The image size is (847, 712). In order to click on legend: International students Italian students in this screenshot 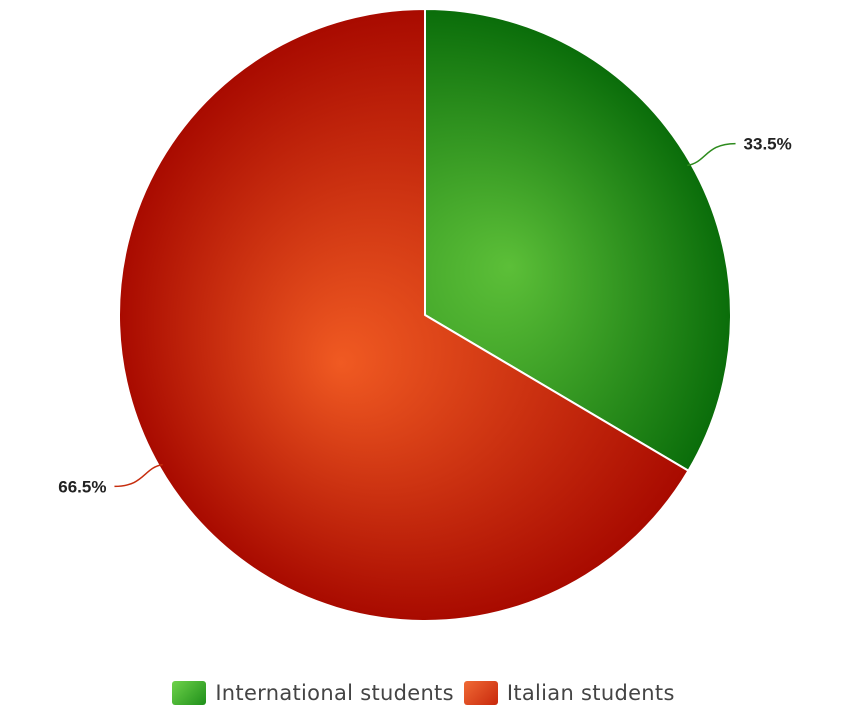, I will do `click(423, 693)`.